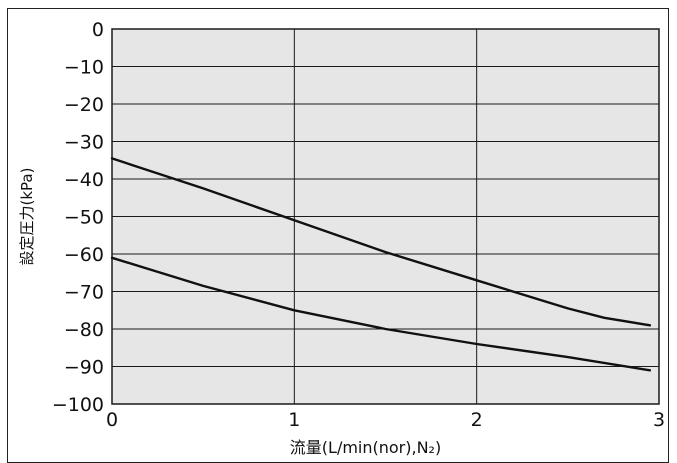 The image size is (677, 463). Describe the element at coordinates (98, 30) in the screenshot. I see `y-tick-label: 0` at that location.